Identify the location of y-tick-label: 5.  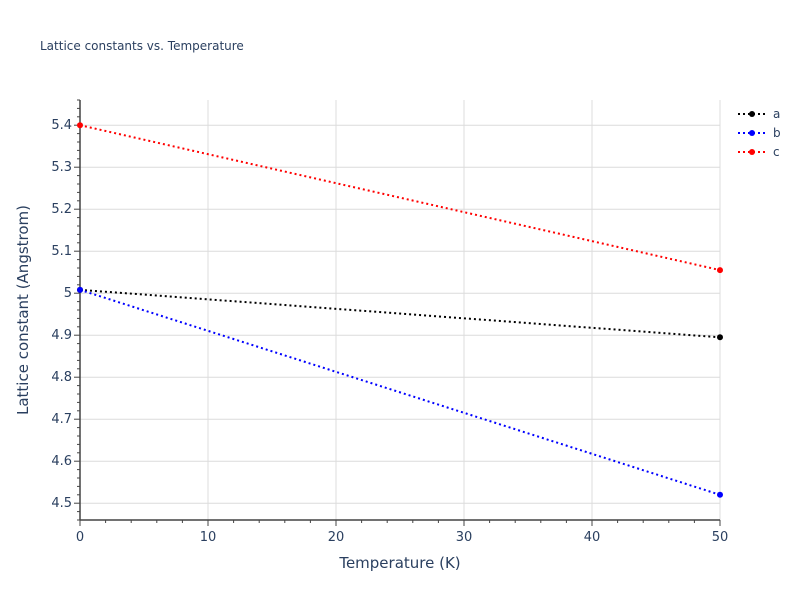
(68, 293).